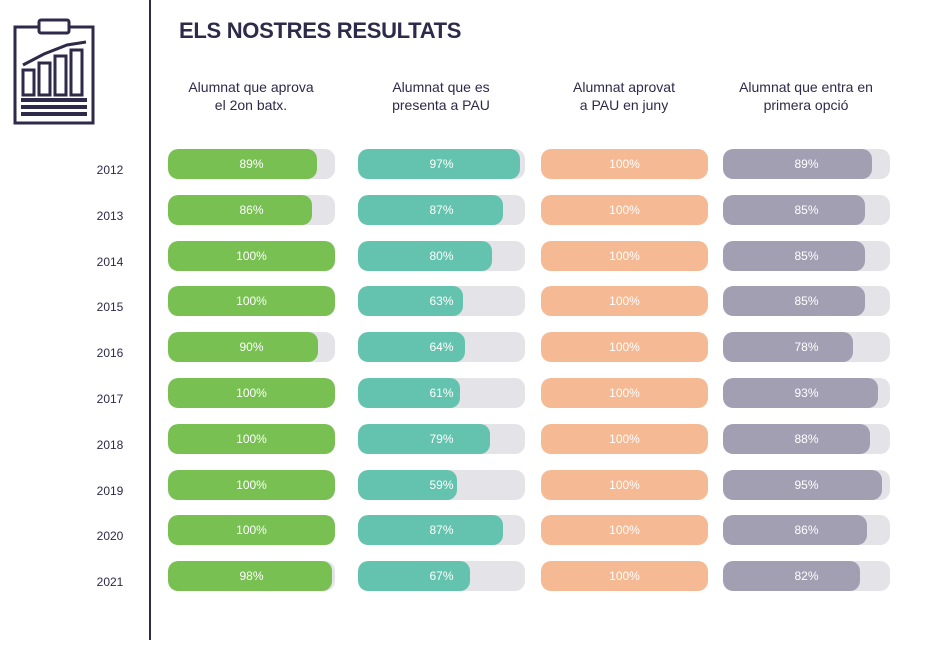 This screenshot has width=925, height=653. Describe the element at coordinates (110, 261) in the screenshot. I see `year-label: 2014` at that location.